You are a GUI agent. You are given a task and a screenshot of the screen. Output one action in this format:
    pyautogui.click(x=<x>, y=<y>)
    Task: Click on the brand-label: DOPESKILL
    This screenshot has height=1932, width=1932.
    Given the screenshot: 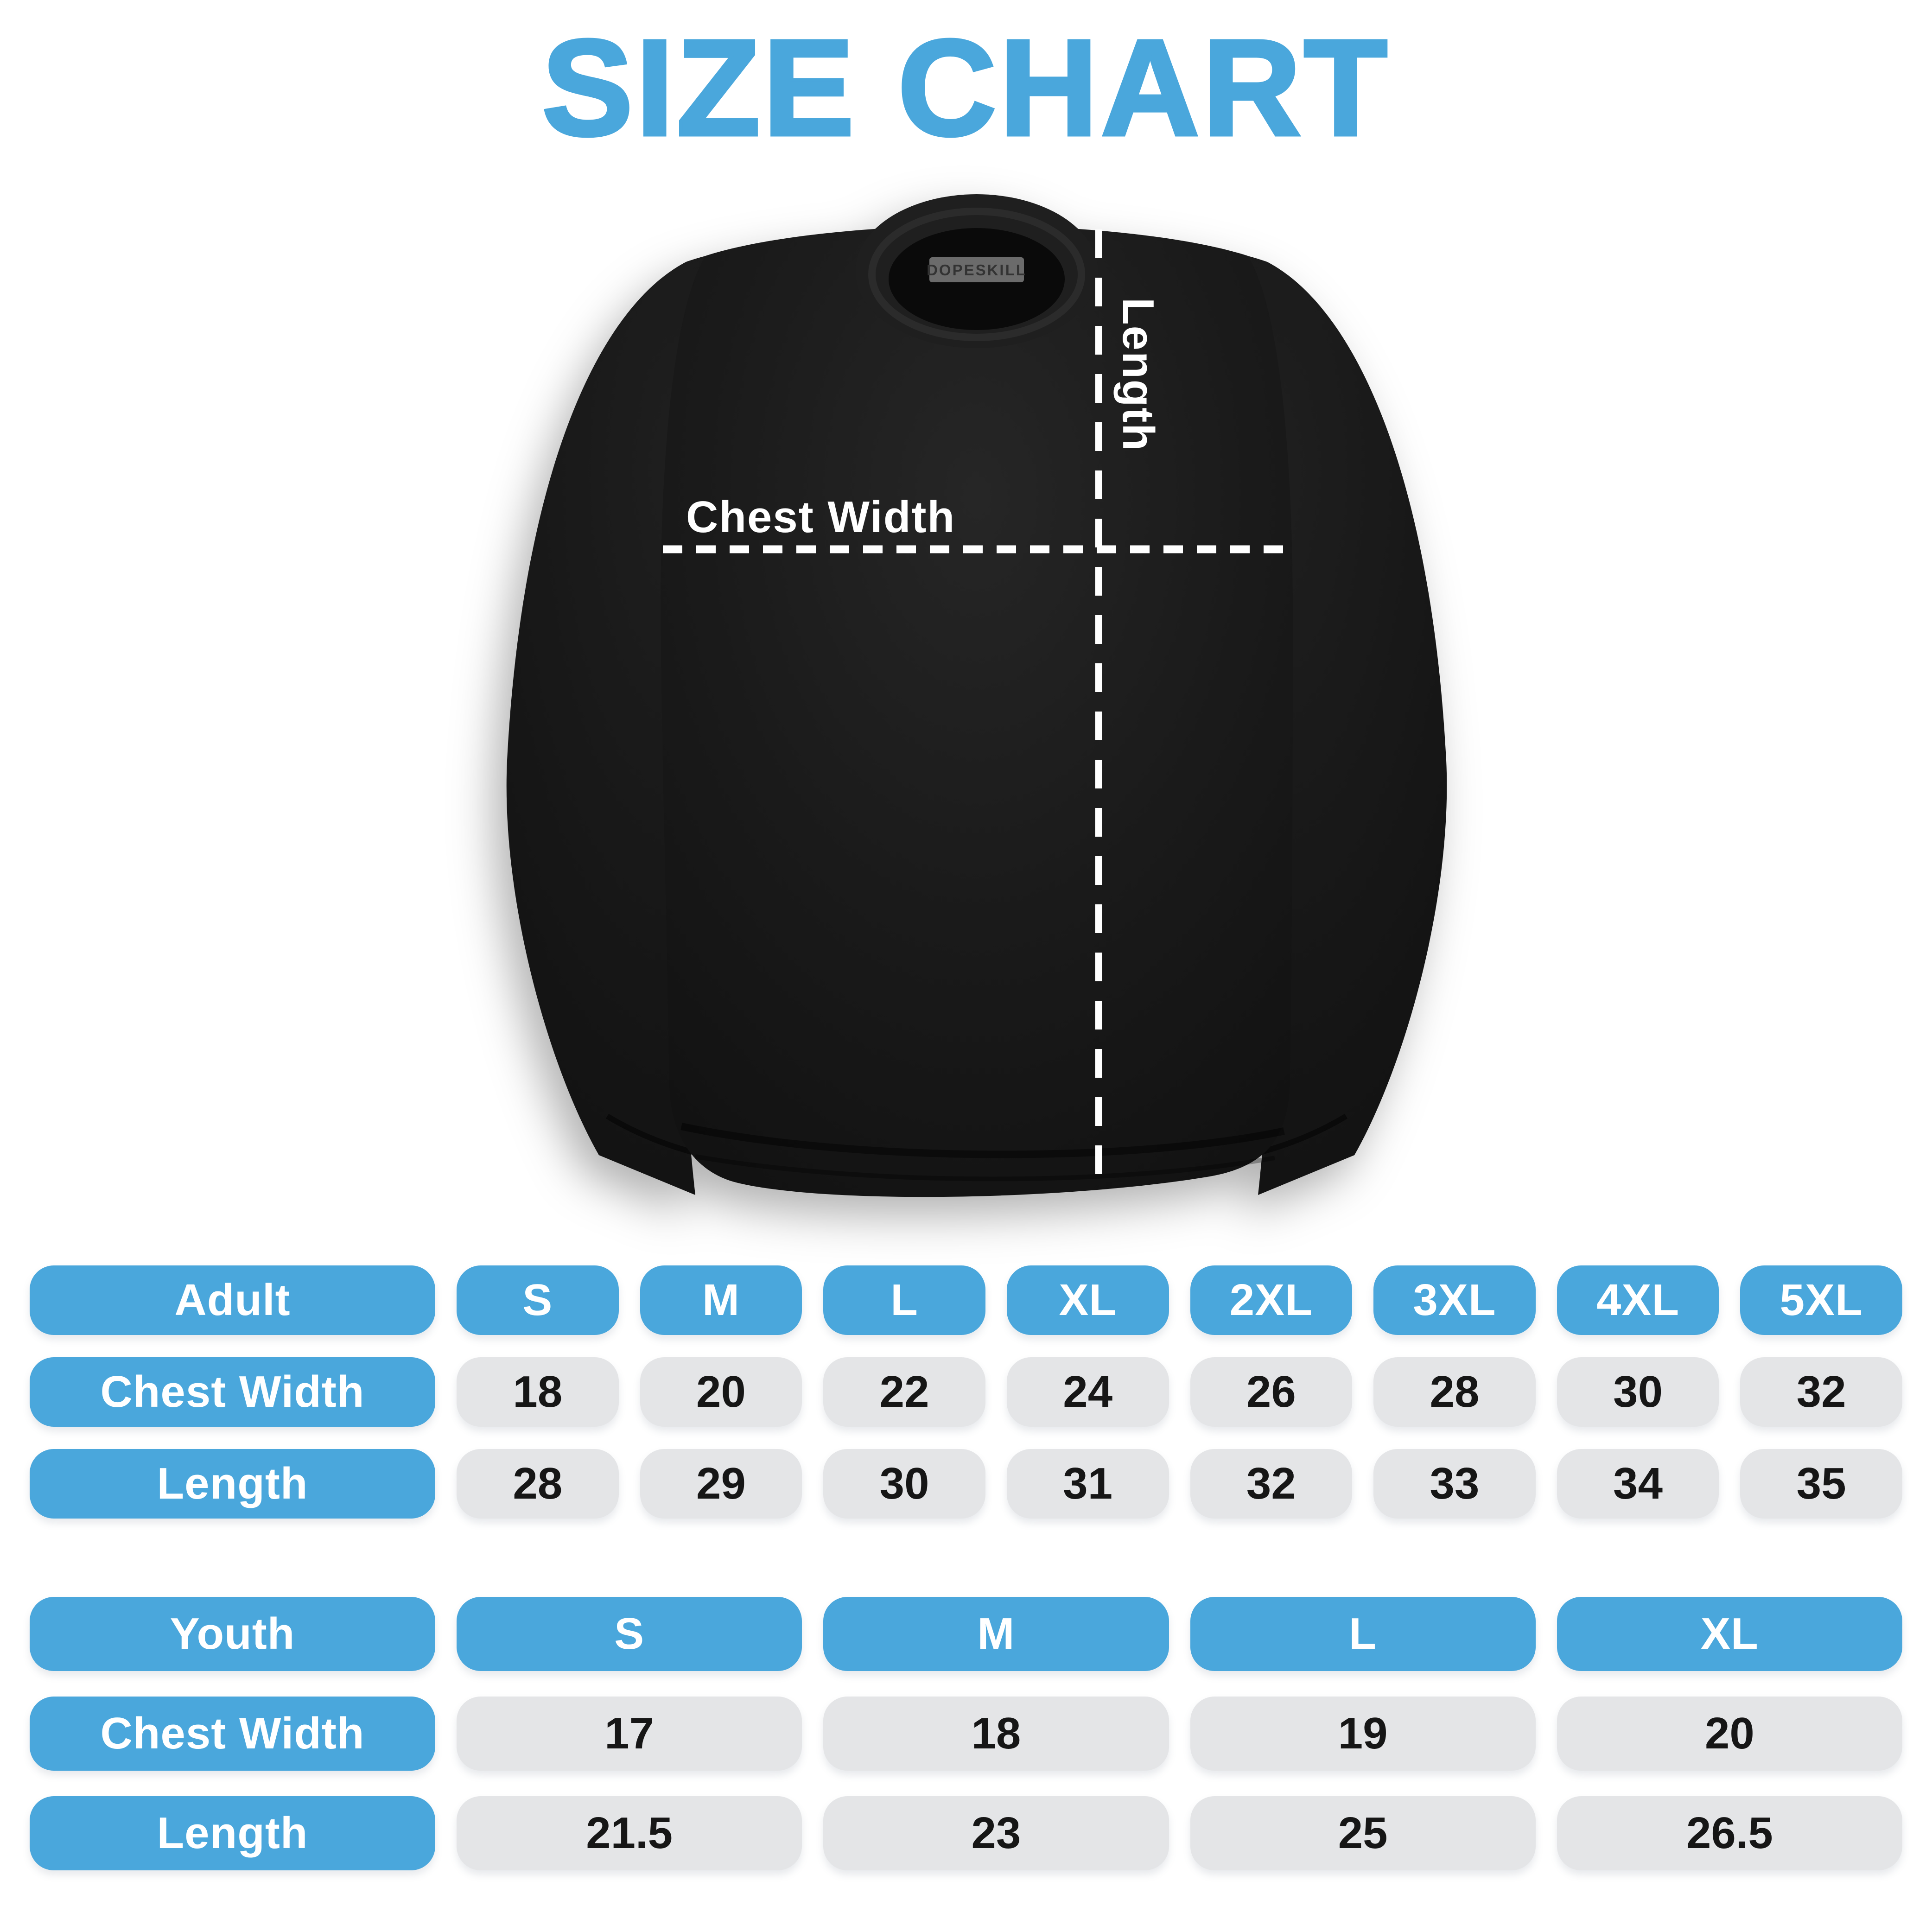 What is the action you would take?
    pyautogui.click(x=977, y=270)
    